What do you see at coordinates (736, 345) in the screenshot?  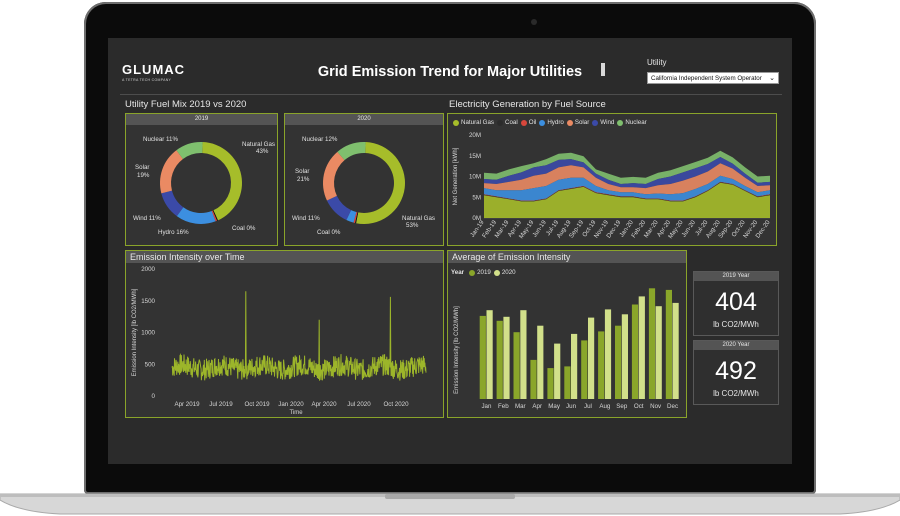 I see `kpi-title-2020: 2020 Year` at bounding box center [736, 345].